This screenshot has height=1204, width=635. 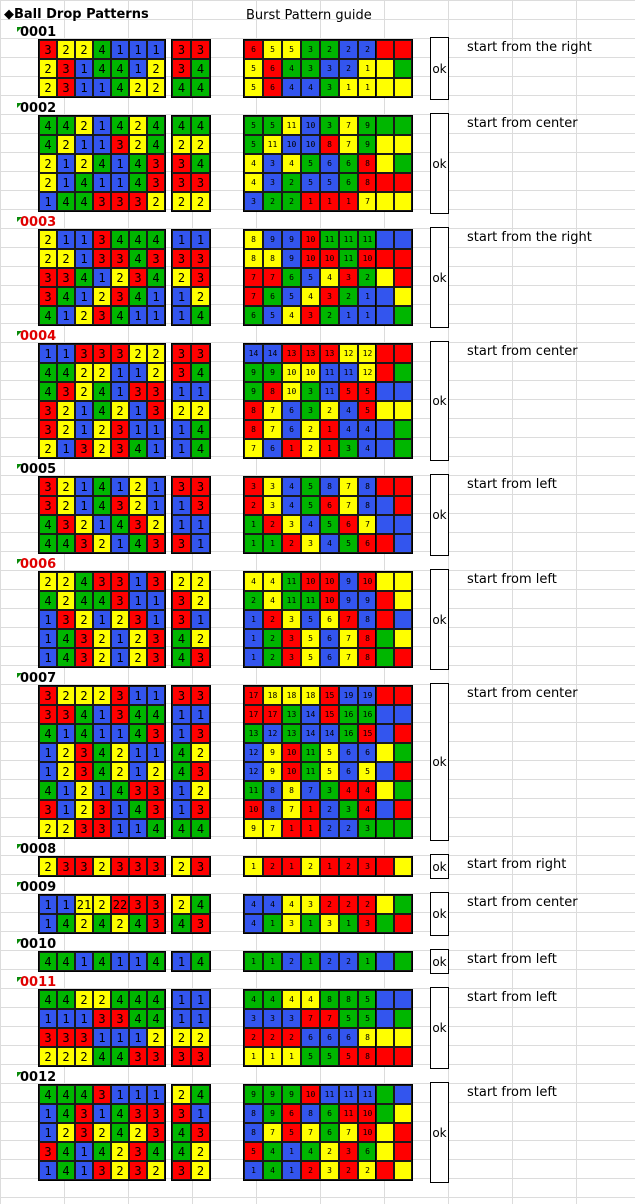 What do you see at coordinates (253, 714) in the screenshot?
I see `ball-cell: 17` at bounding box center [253, 714].